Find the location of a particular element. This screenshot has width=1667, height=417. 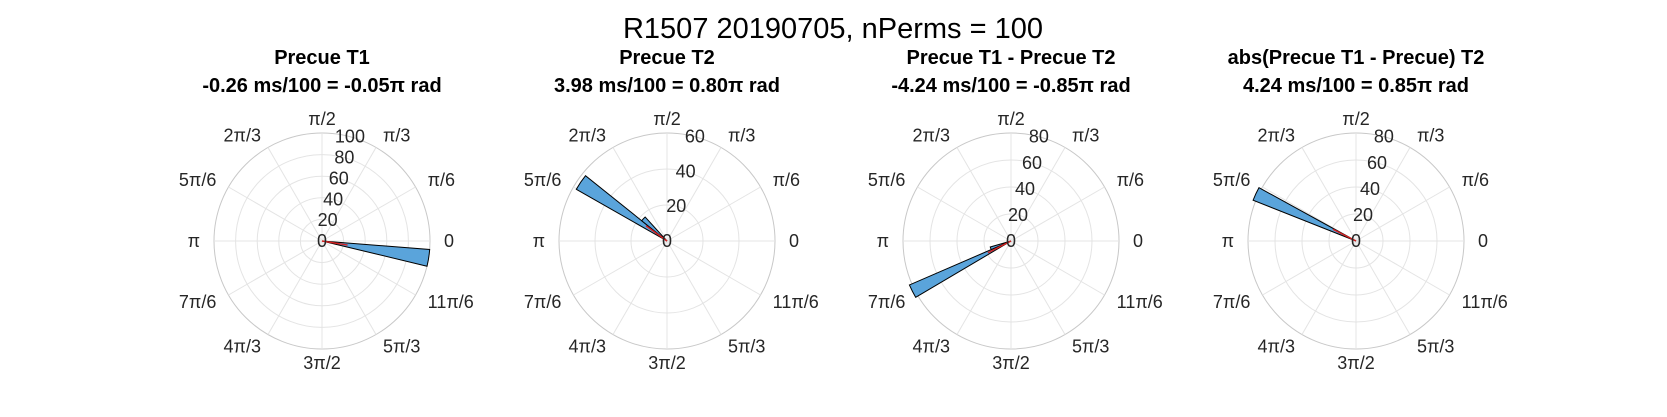

plot-1-angle-tick-label-10: 5π/3 is located at coordinates (401, 347).